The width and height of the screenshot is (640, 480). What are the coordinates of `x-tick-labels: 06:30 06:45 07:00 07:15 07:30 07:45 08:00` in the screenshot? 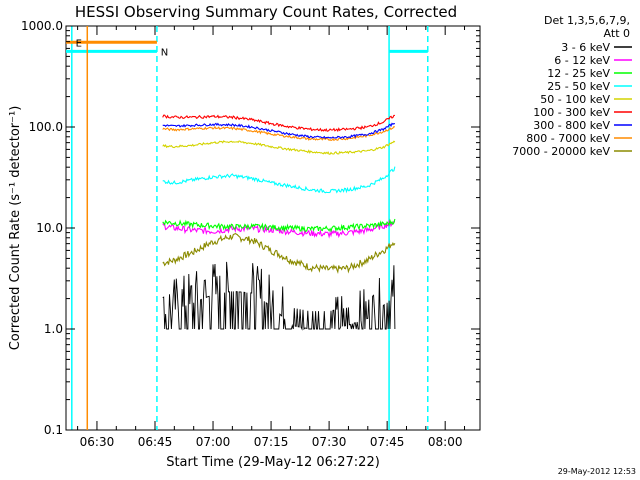 It's located at (271, 442).